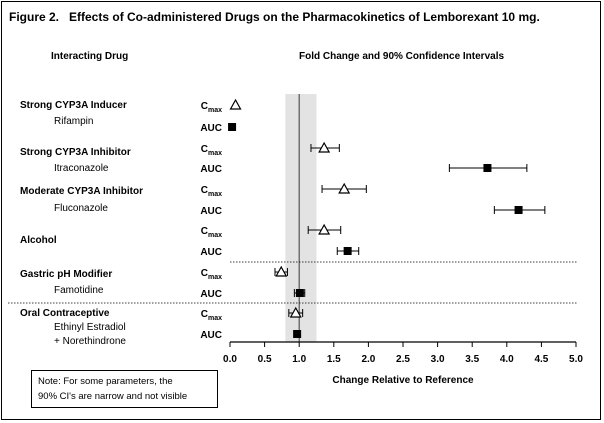 This screenshot has width=604, height=423. What do you see at coordinates (438, 359) in the screenshot?
I see `x-tick-label: 3.0` at bounding box center [438, 359].